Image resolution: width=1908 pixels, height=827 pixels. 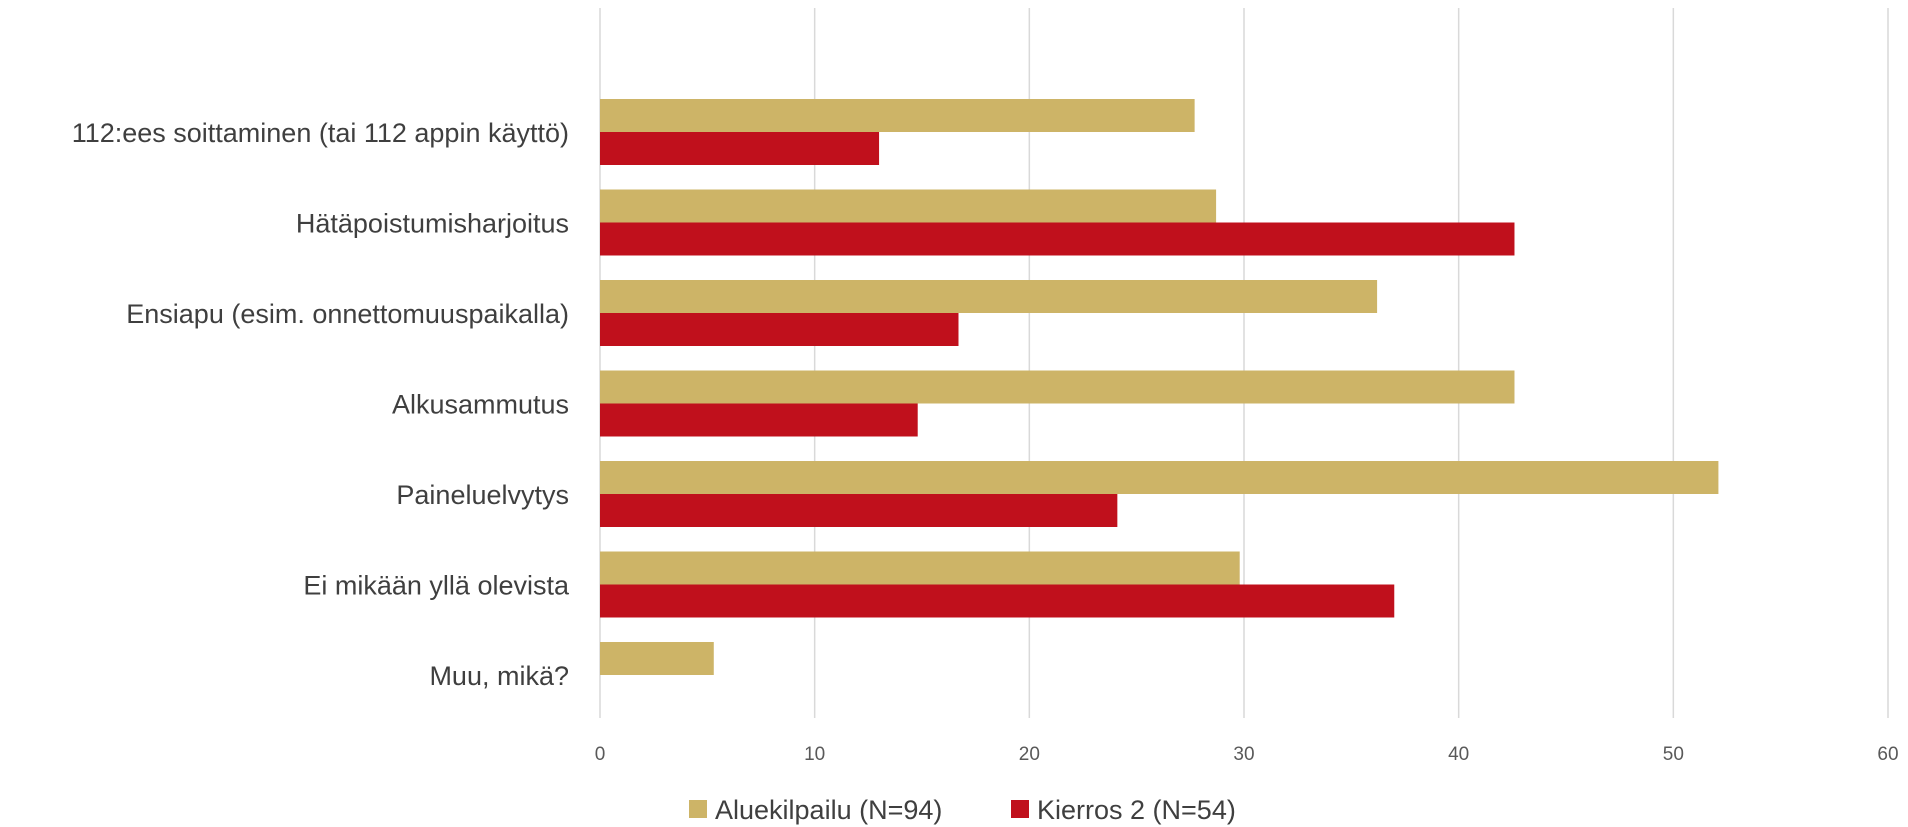 What do you see at coordinates (1458, 754) in the screenshot?
I see `x-tick-label: 40` at bounding box center [1458, 754].